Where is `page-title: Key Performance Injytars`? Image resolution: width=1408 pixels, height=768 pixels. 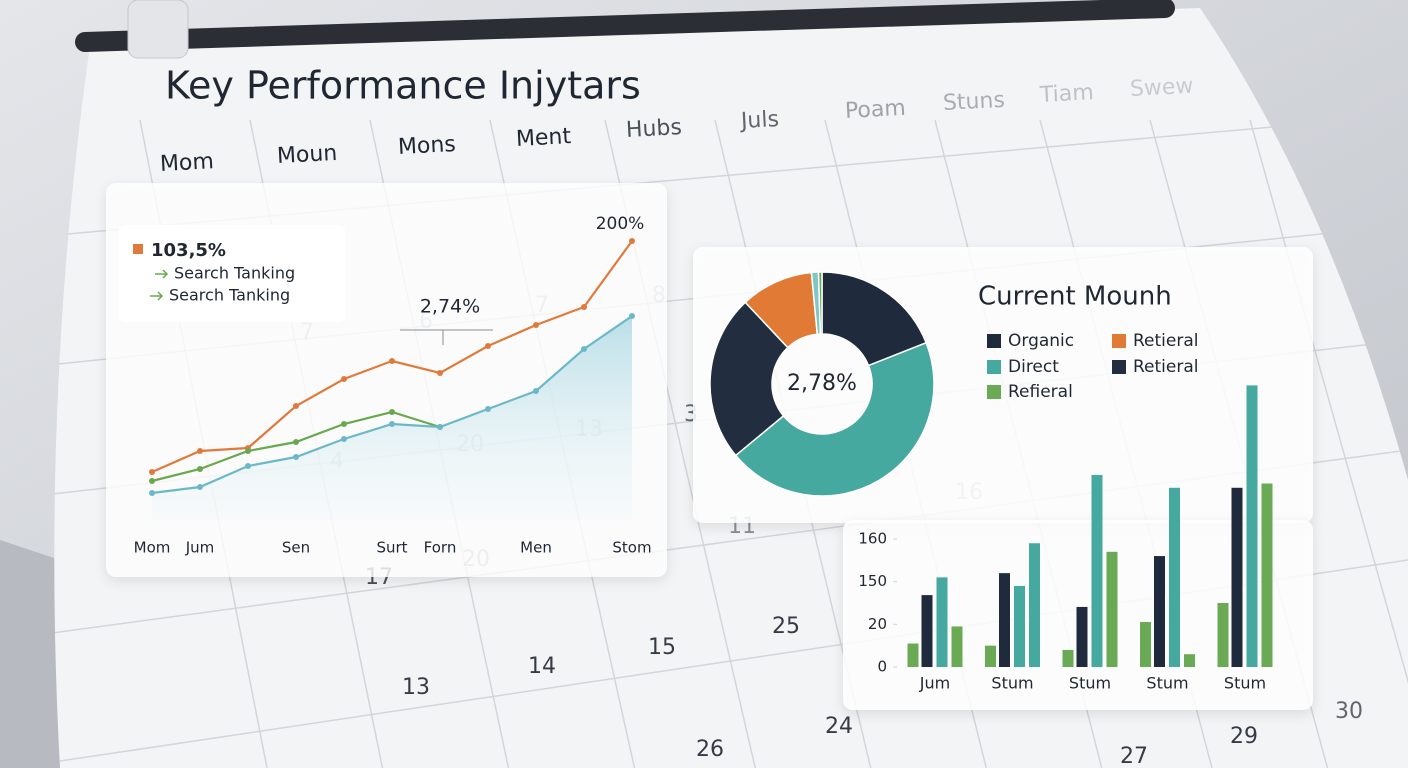 page-title: Key Performance Injytars is located at coordinates (403, 86).